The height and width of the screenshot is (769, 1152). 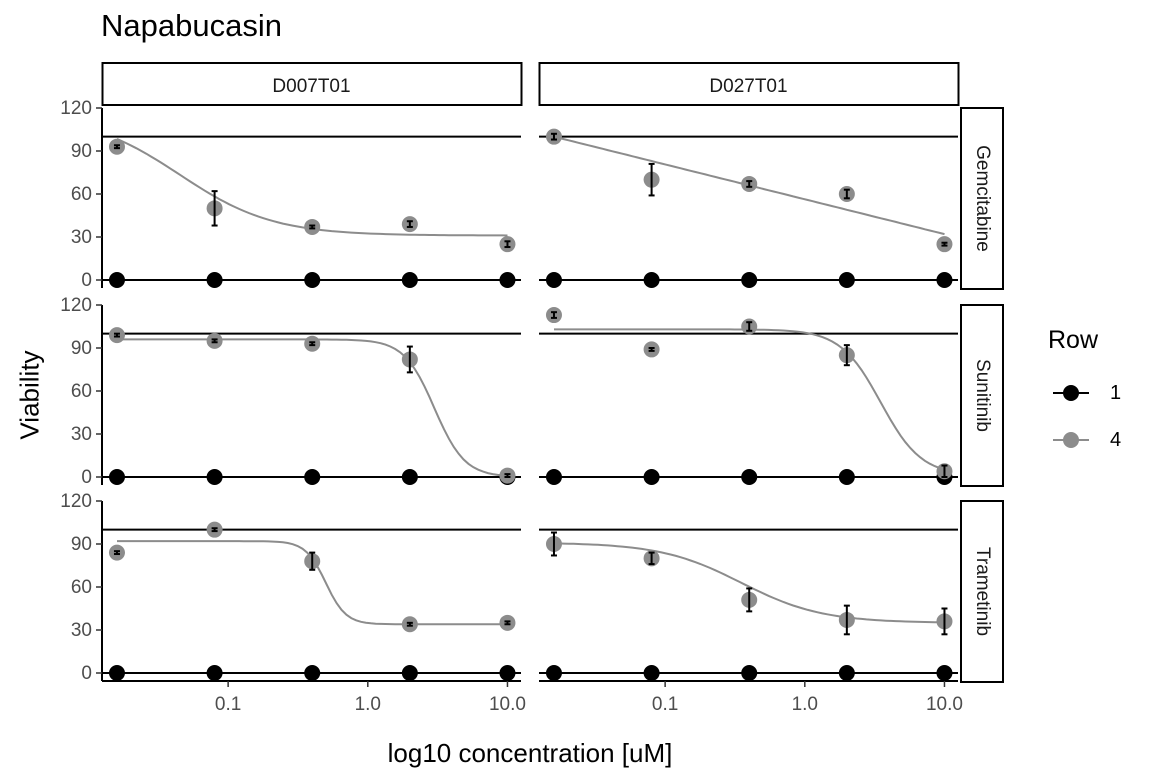 I want to click on strip-row-Sunitinib, so click(x=982, y=395).